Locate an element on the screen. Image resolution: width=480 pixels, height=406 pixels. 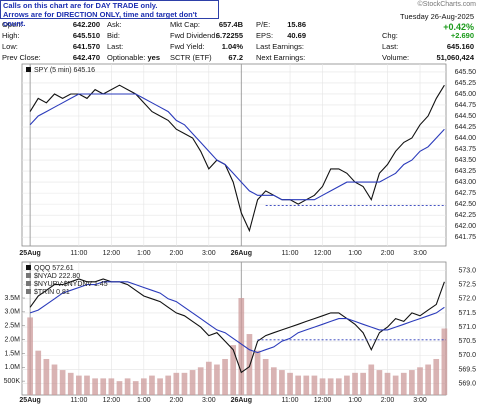
quote-value: 641.570 is located at coordinates (86, 46).